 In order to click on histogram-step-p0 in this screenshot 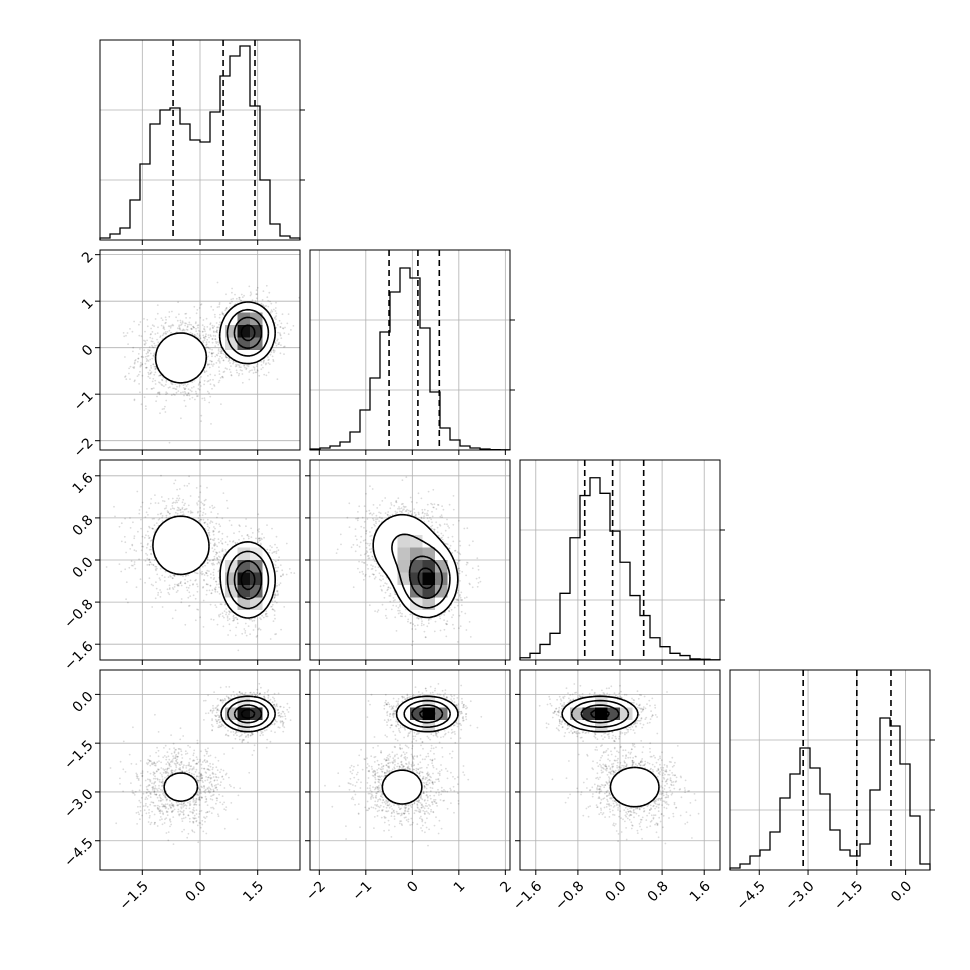, I will do `click(200, 142)`.